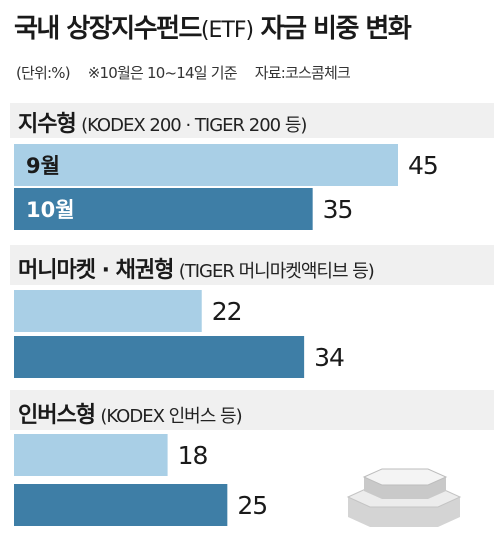 The width and height of the screenshot is (500, 545). Describe the element at coordinates (50, 210) in the screenshot. I see `series-label: 10월` at that location.